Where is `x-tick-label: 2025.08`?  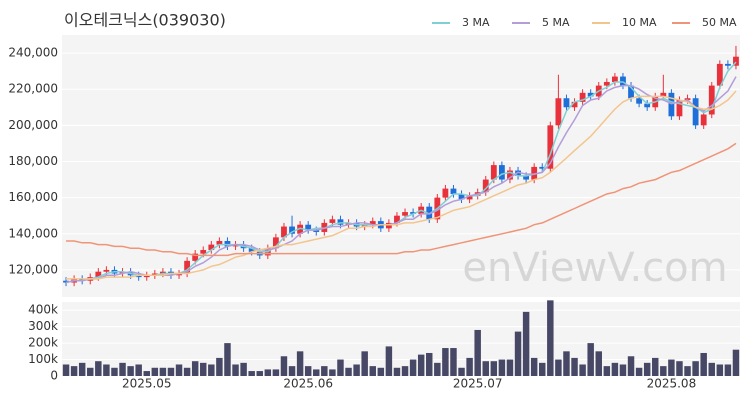 x-tick-label: 2025.08 is located at coordinates (672, 384).